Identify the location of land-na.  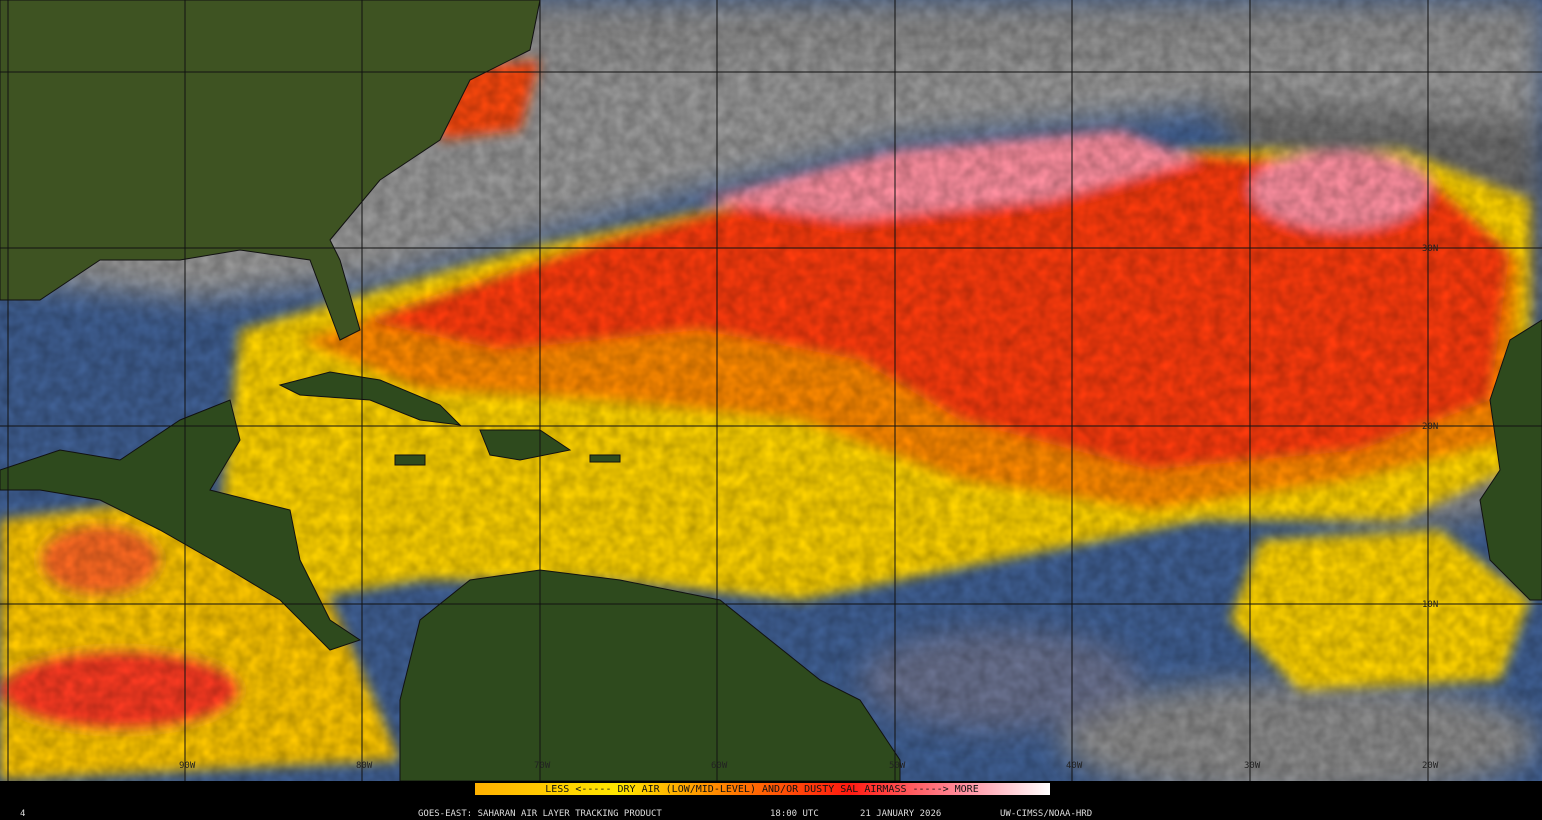
(270, 170).